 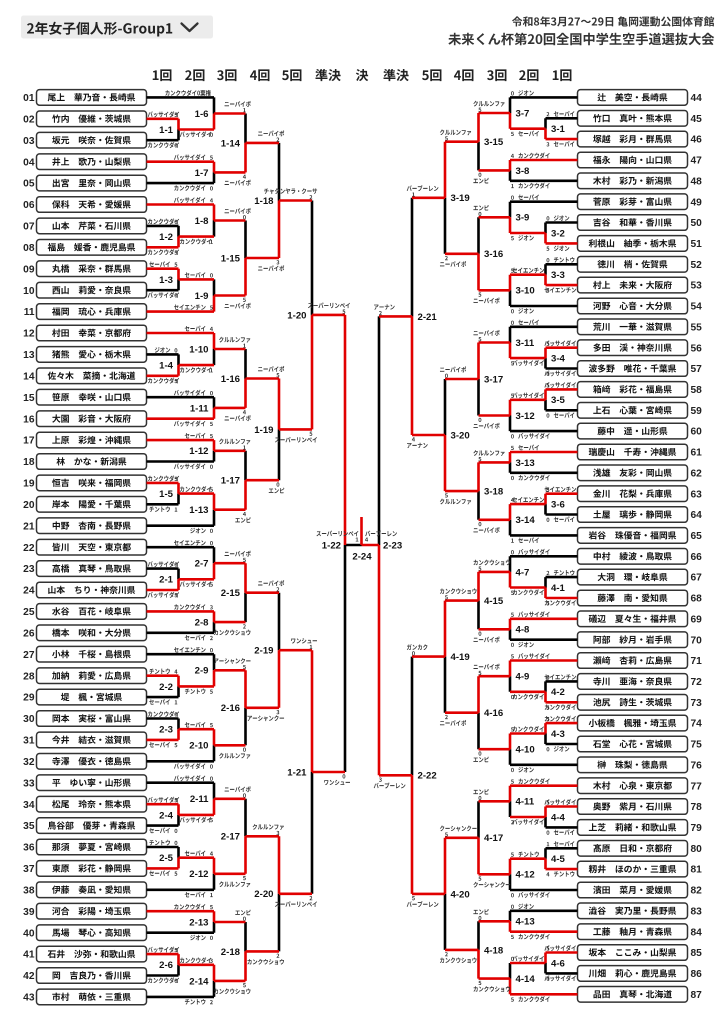 I want to click on svg-text: 12, so click(x=29, y=334).